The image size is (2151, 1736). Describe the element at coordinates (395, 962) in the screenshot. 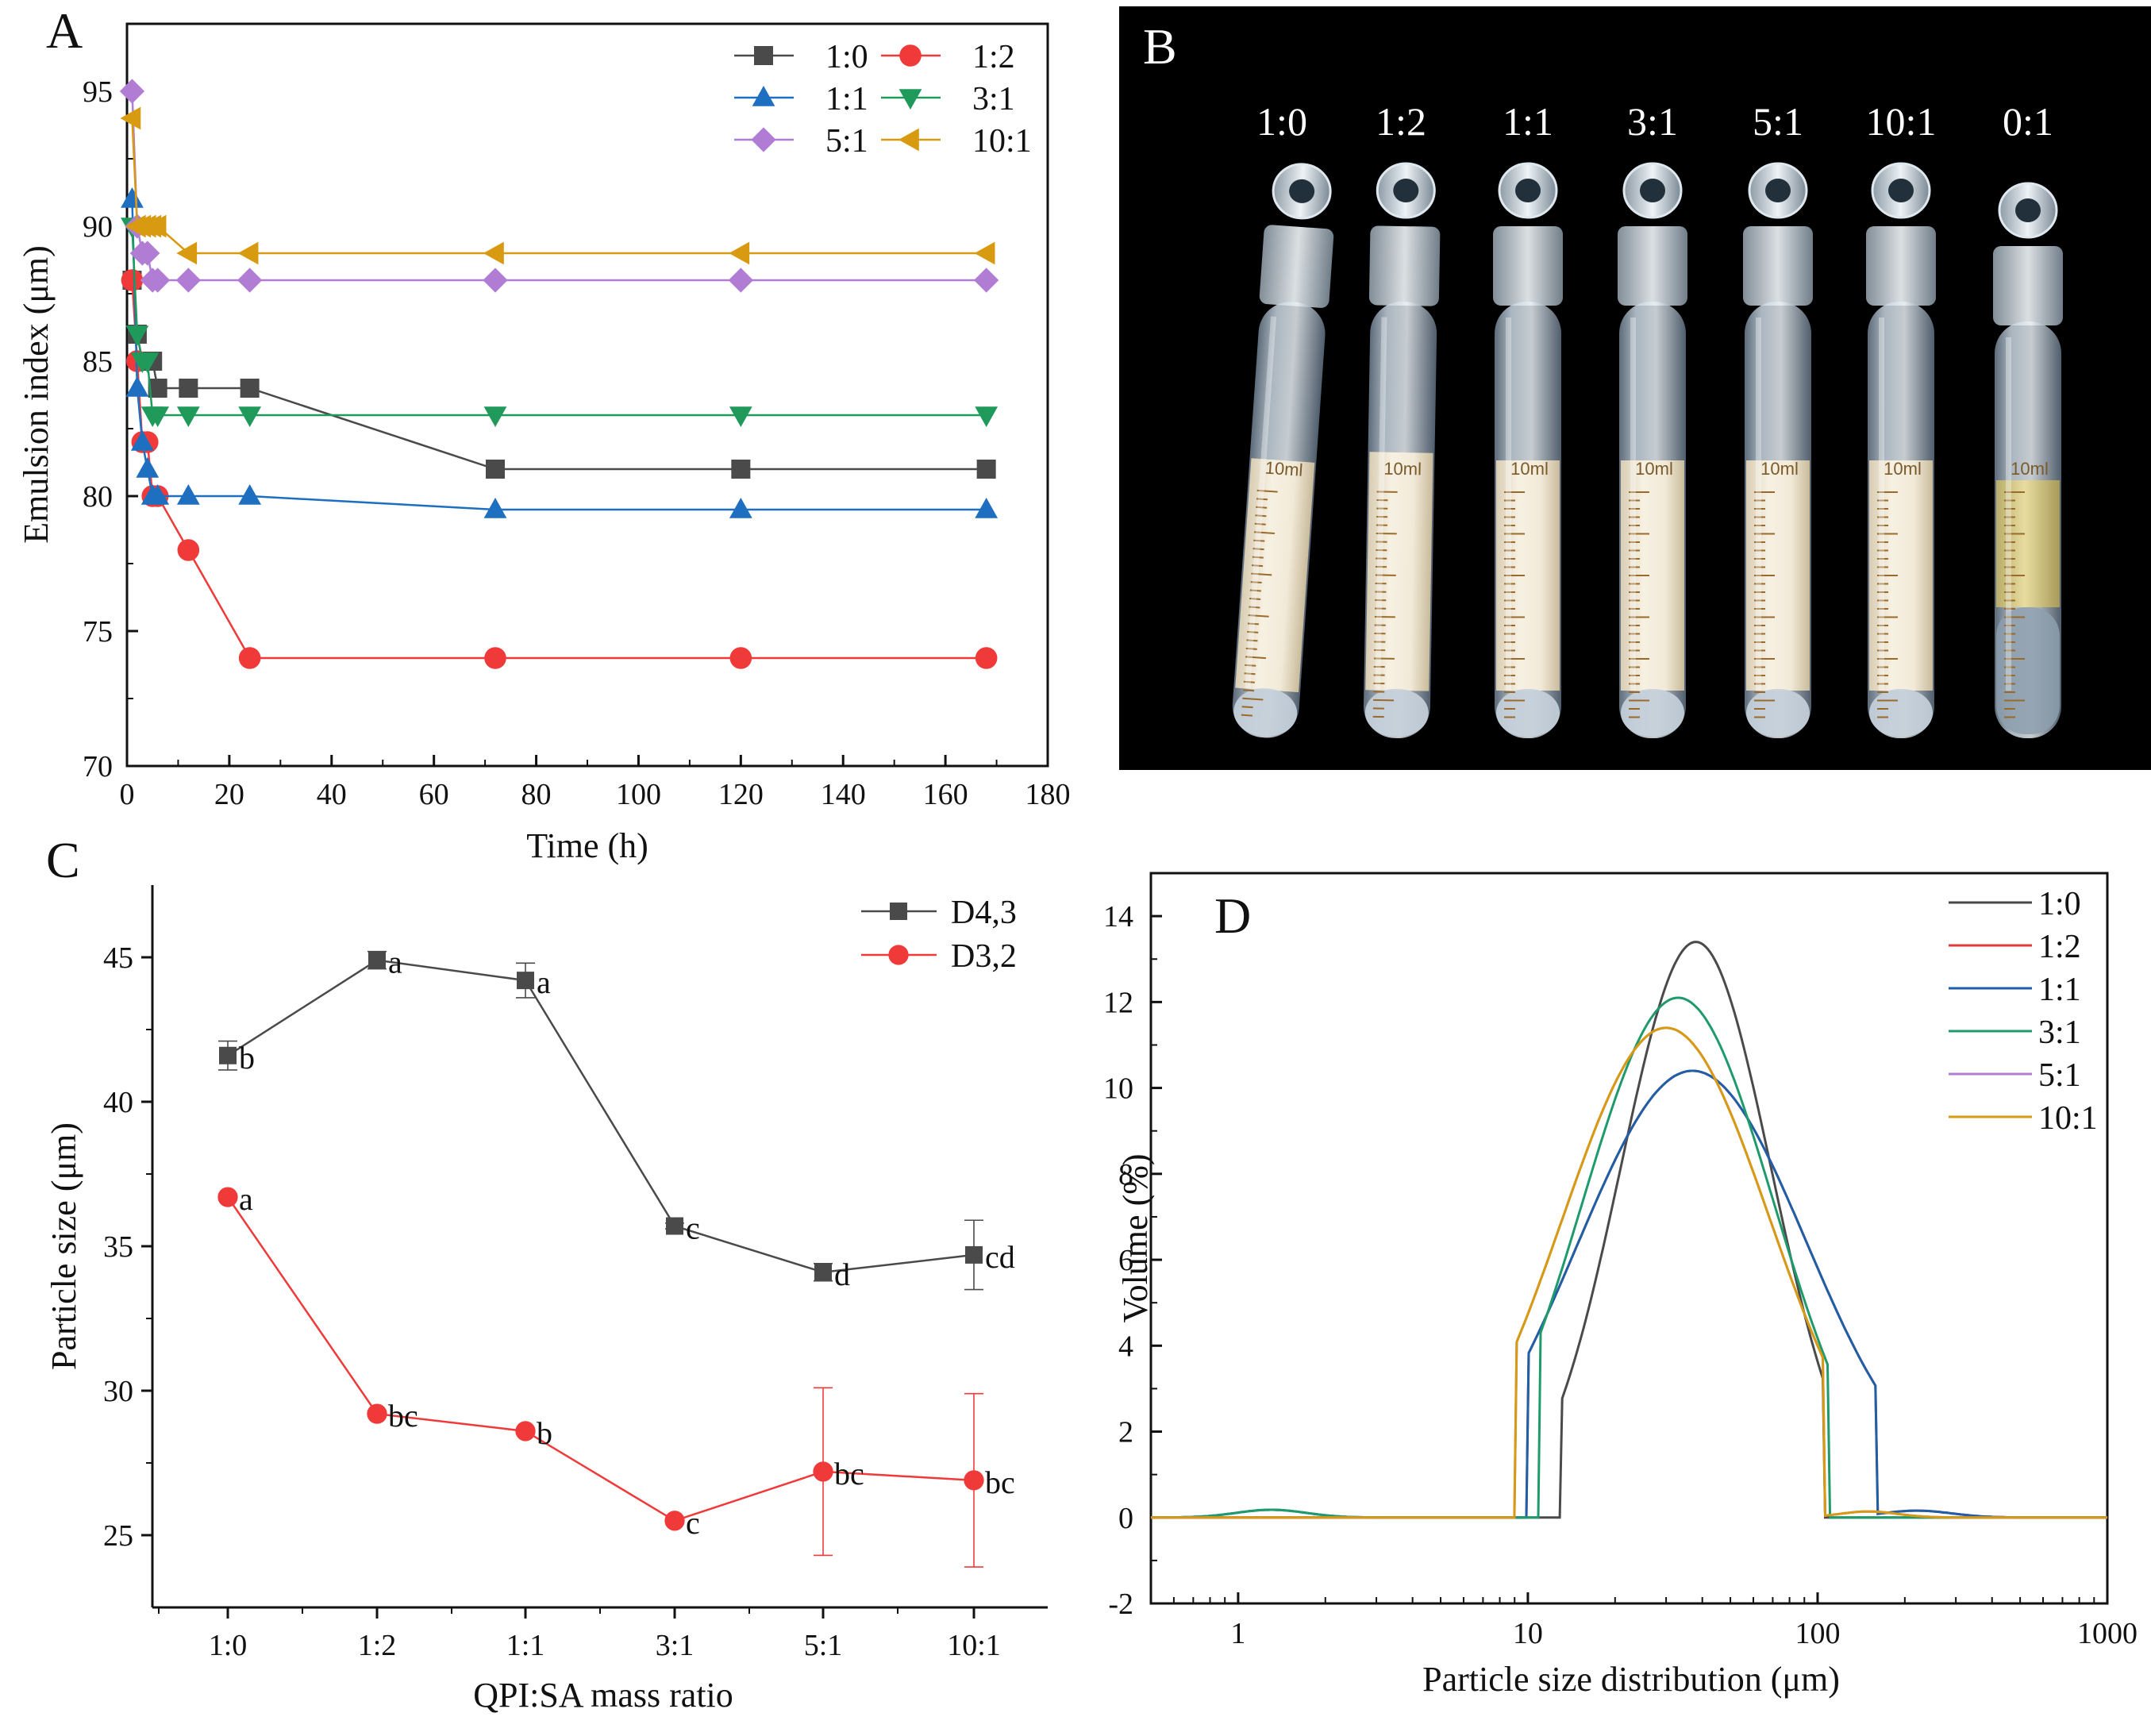

I see `significance-letter: a` at that location.